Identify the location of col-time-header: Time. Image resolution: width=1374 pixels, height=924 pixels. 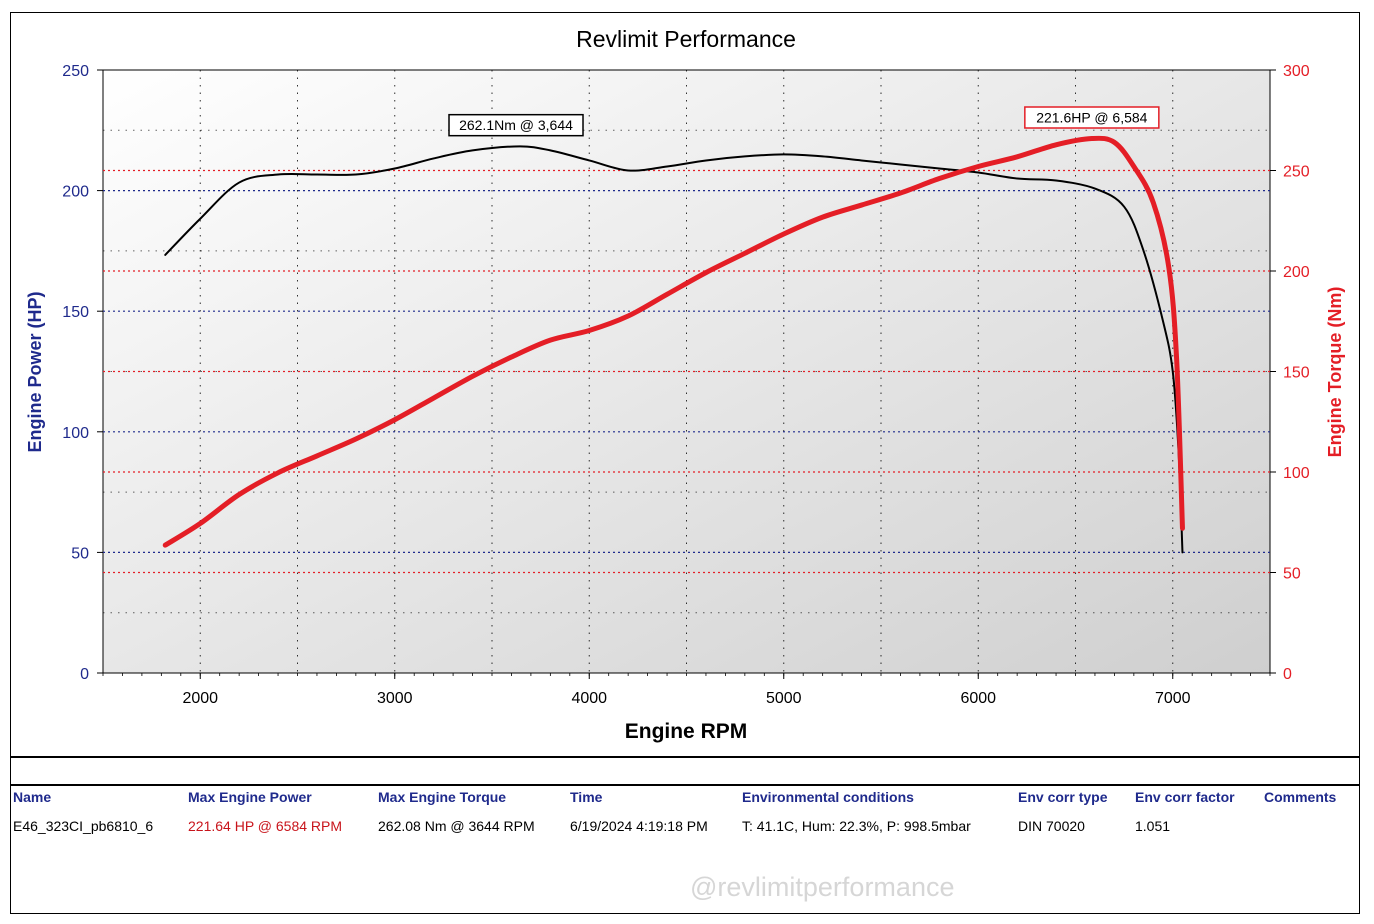
(586, 797).